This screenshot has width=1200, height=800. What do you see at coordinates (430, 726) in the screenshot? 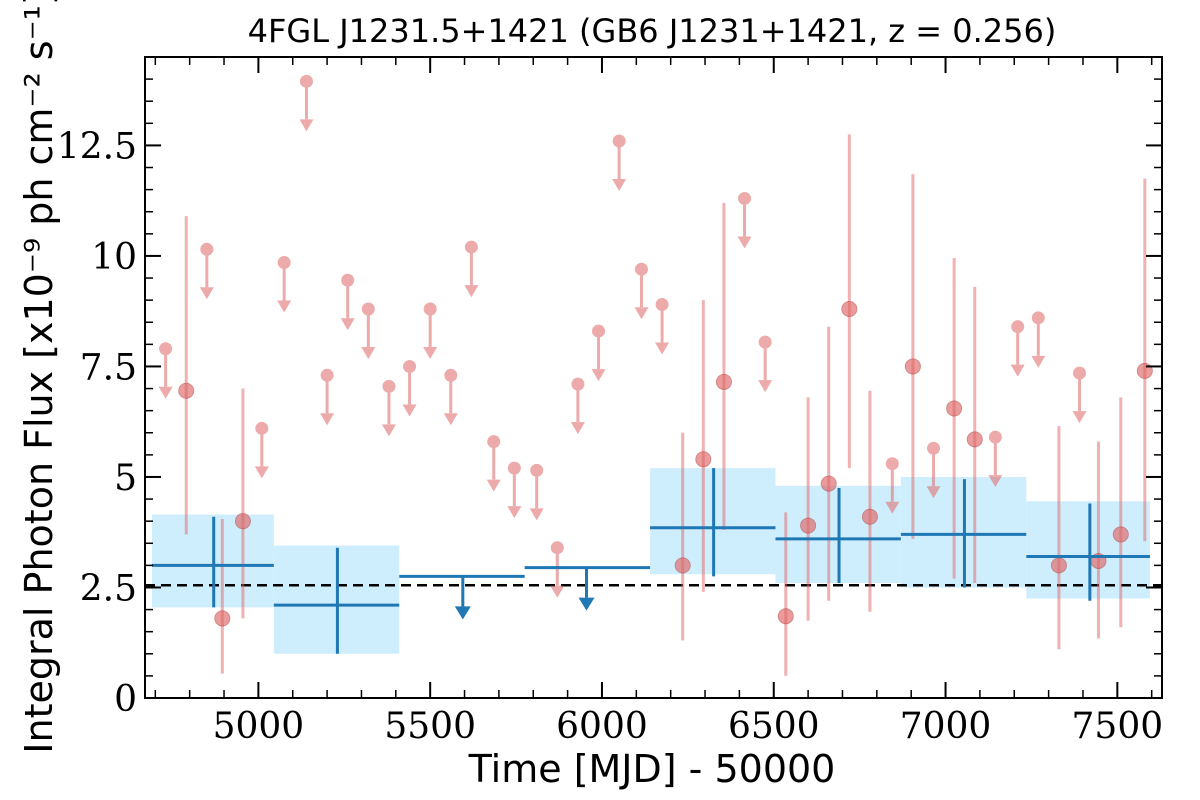
I see `x-tick-label: 5500` at bounding box center [430, 726].